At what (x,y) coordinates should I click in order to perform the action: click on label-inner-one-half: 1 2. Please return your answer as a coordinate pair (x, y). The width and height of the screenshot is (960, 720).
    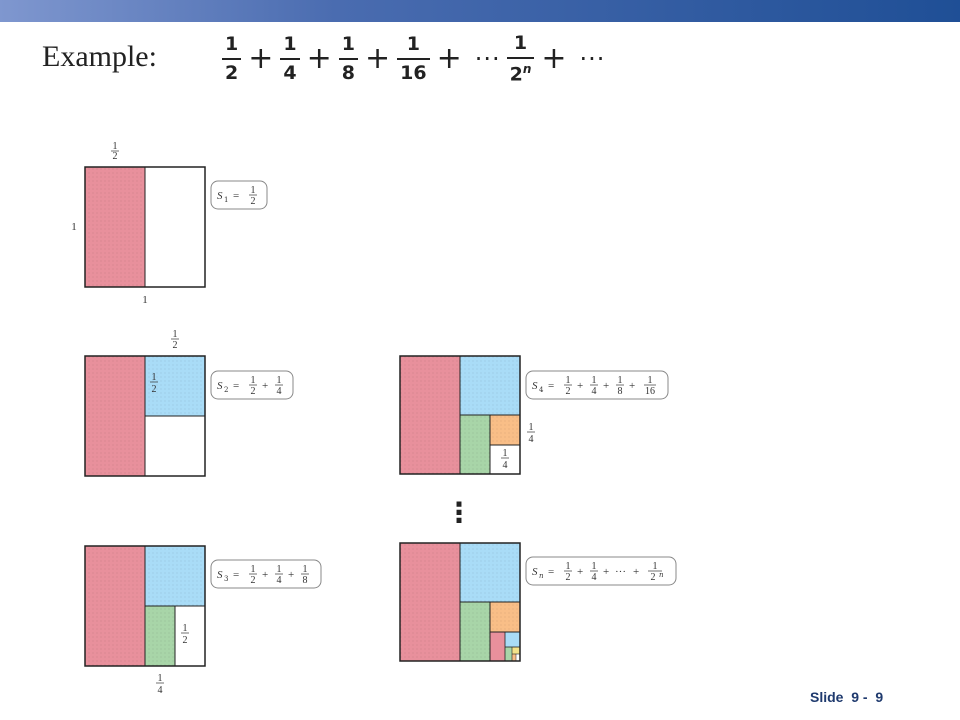
    Looking at the image, I should click on (154, 383).